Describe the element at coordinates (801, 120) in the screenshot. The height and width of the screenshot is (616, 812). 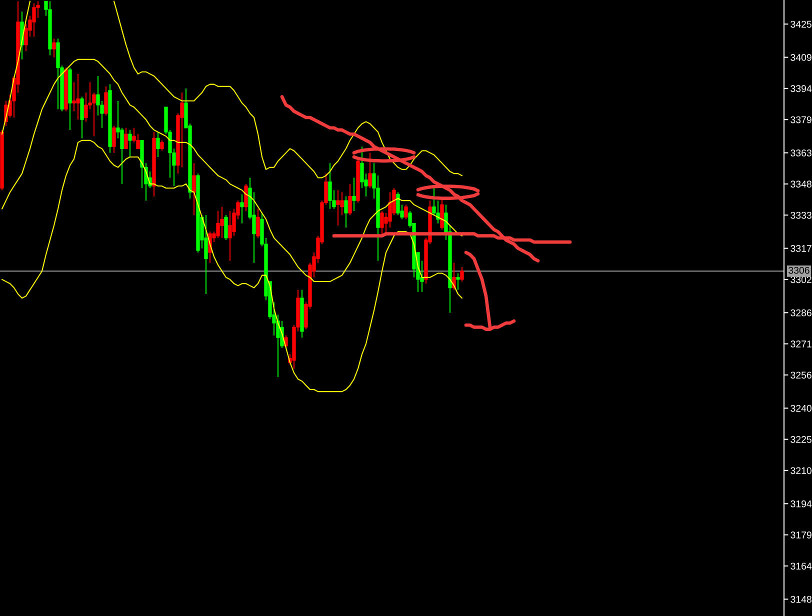
I see `y-tick-label: 3379` at that location.